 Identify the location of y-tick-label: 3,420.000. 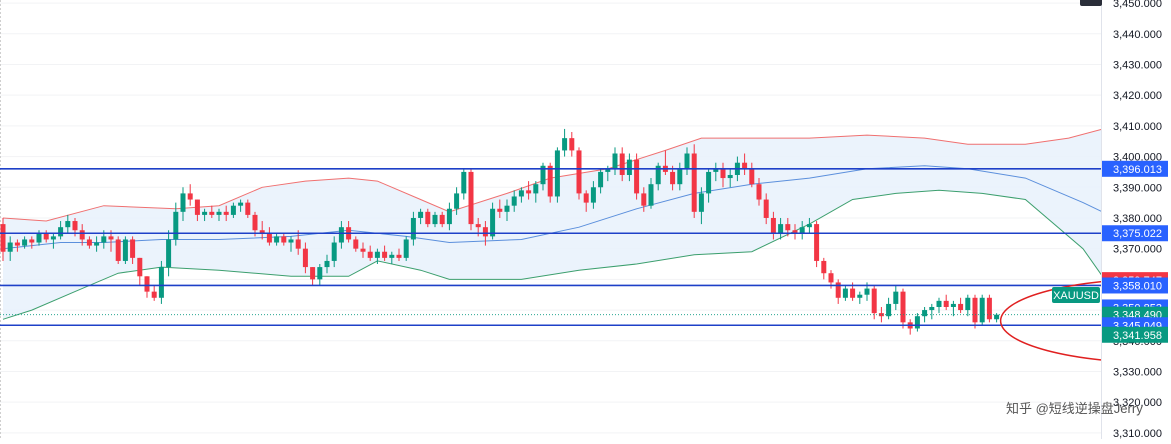
(1137, 96).